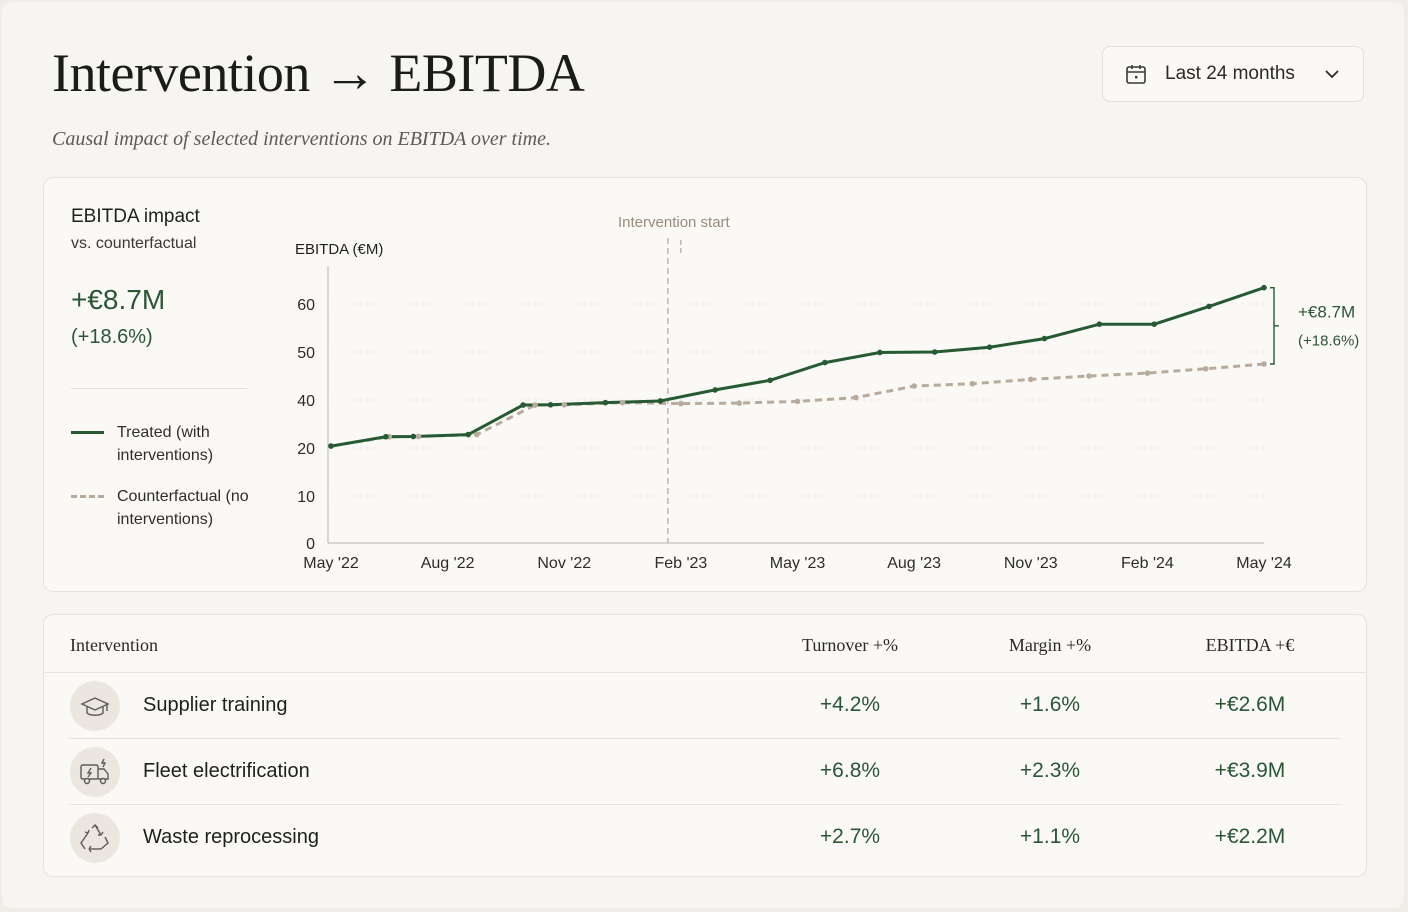 Image resolution: width=1408 pixels, height=912 pixels. What do you see at coordinates (87, 432) in the screenshot?
I see `legend-swatch-treated` at bounding box center [87, 432].